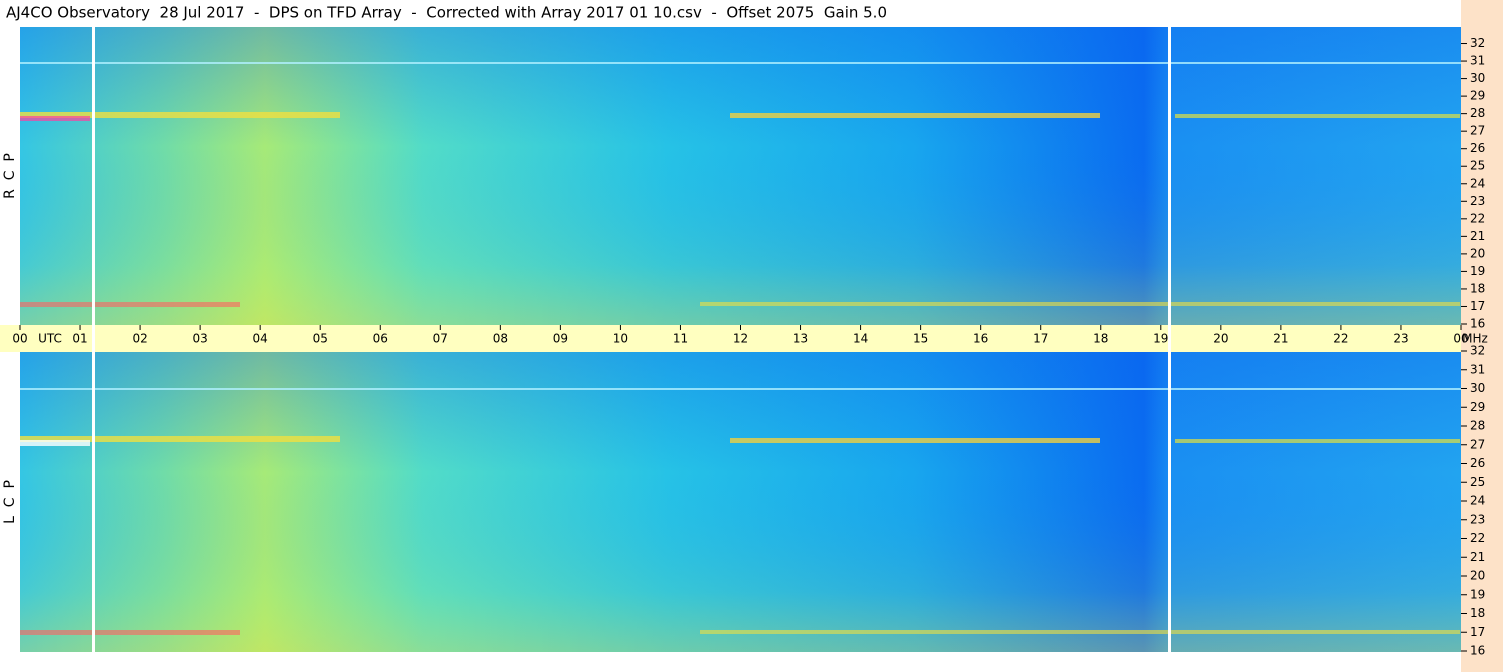 This screenshot has height=672, width=1503. What do you see at coordinates (1160, 339) in the screenshot?
I see `x-tick-label: 19` at bounding box center [1160, 339].